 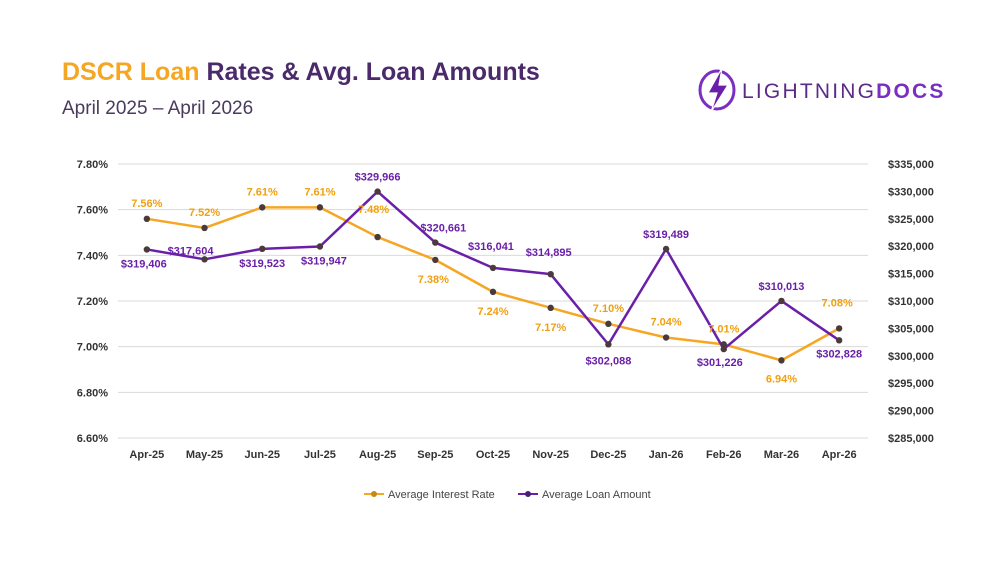 What do you see at coordinates (839, 455) in the screenshot?
I see `x-tick-label: Apr-26` at bounding box center [839, 455].